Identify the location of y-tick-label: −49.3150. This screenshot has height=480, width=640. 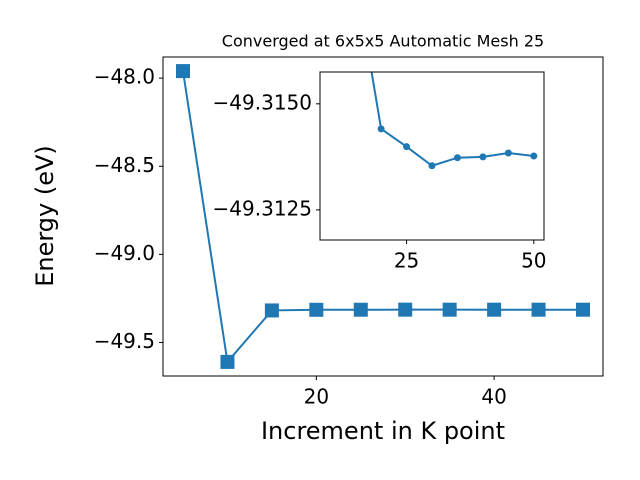
(262, 102).